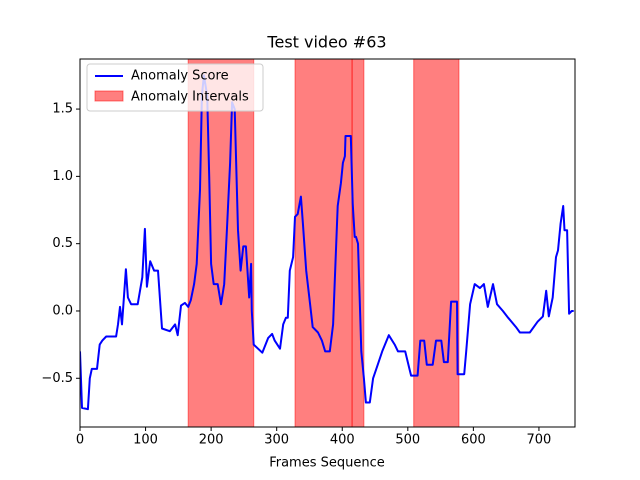  What do you see at coordinates (80, 440) in the screenshot?
I see `x-tick-label: 0` at bounding box center [80, 440].